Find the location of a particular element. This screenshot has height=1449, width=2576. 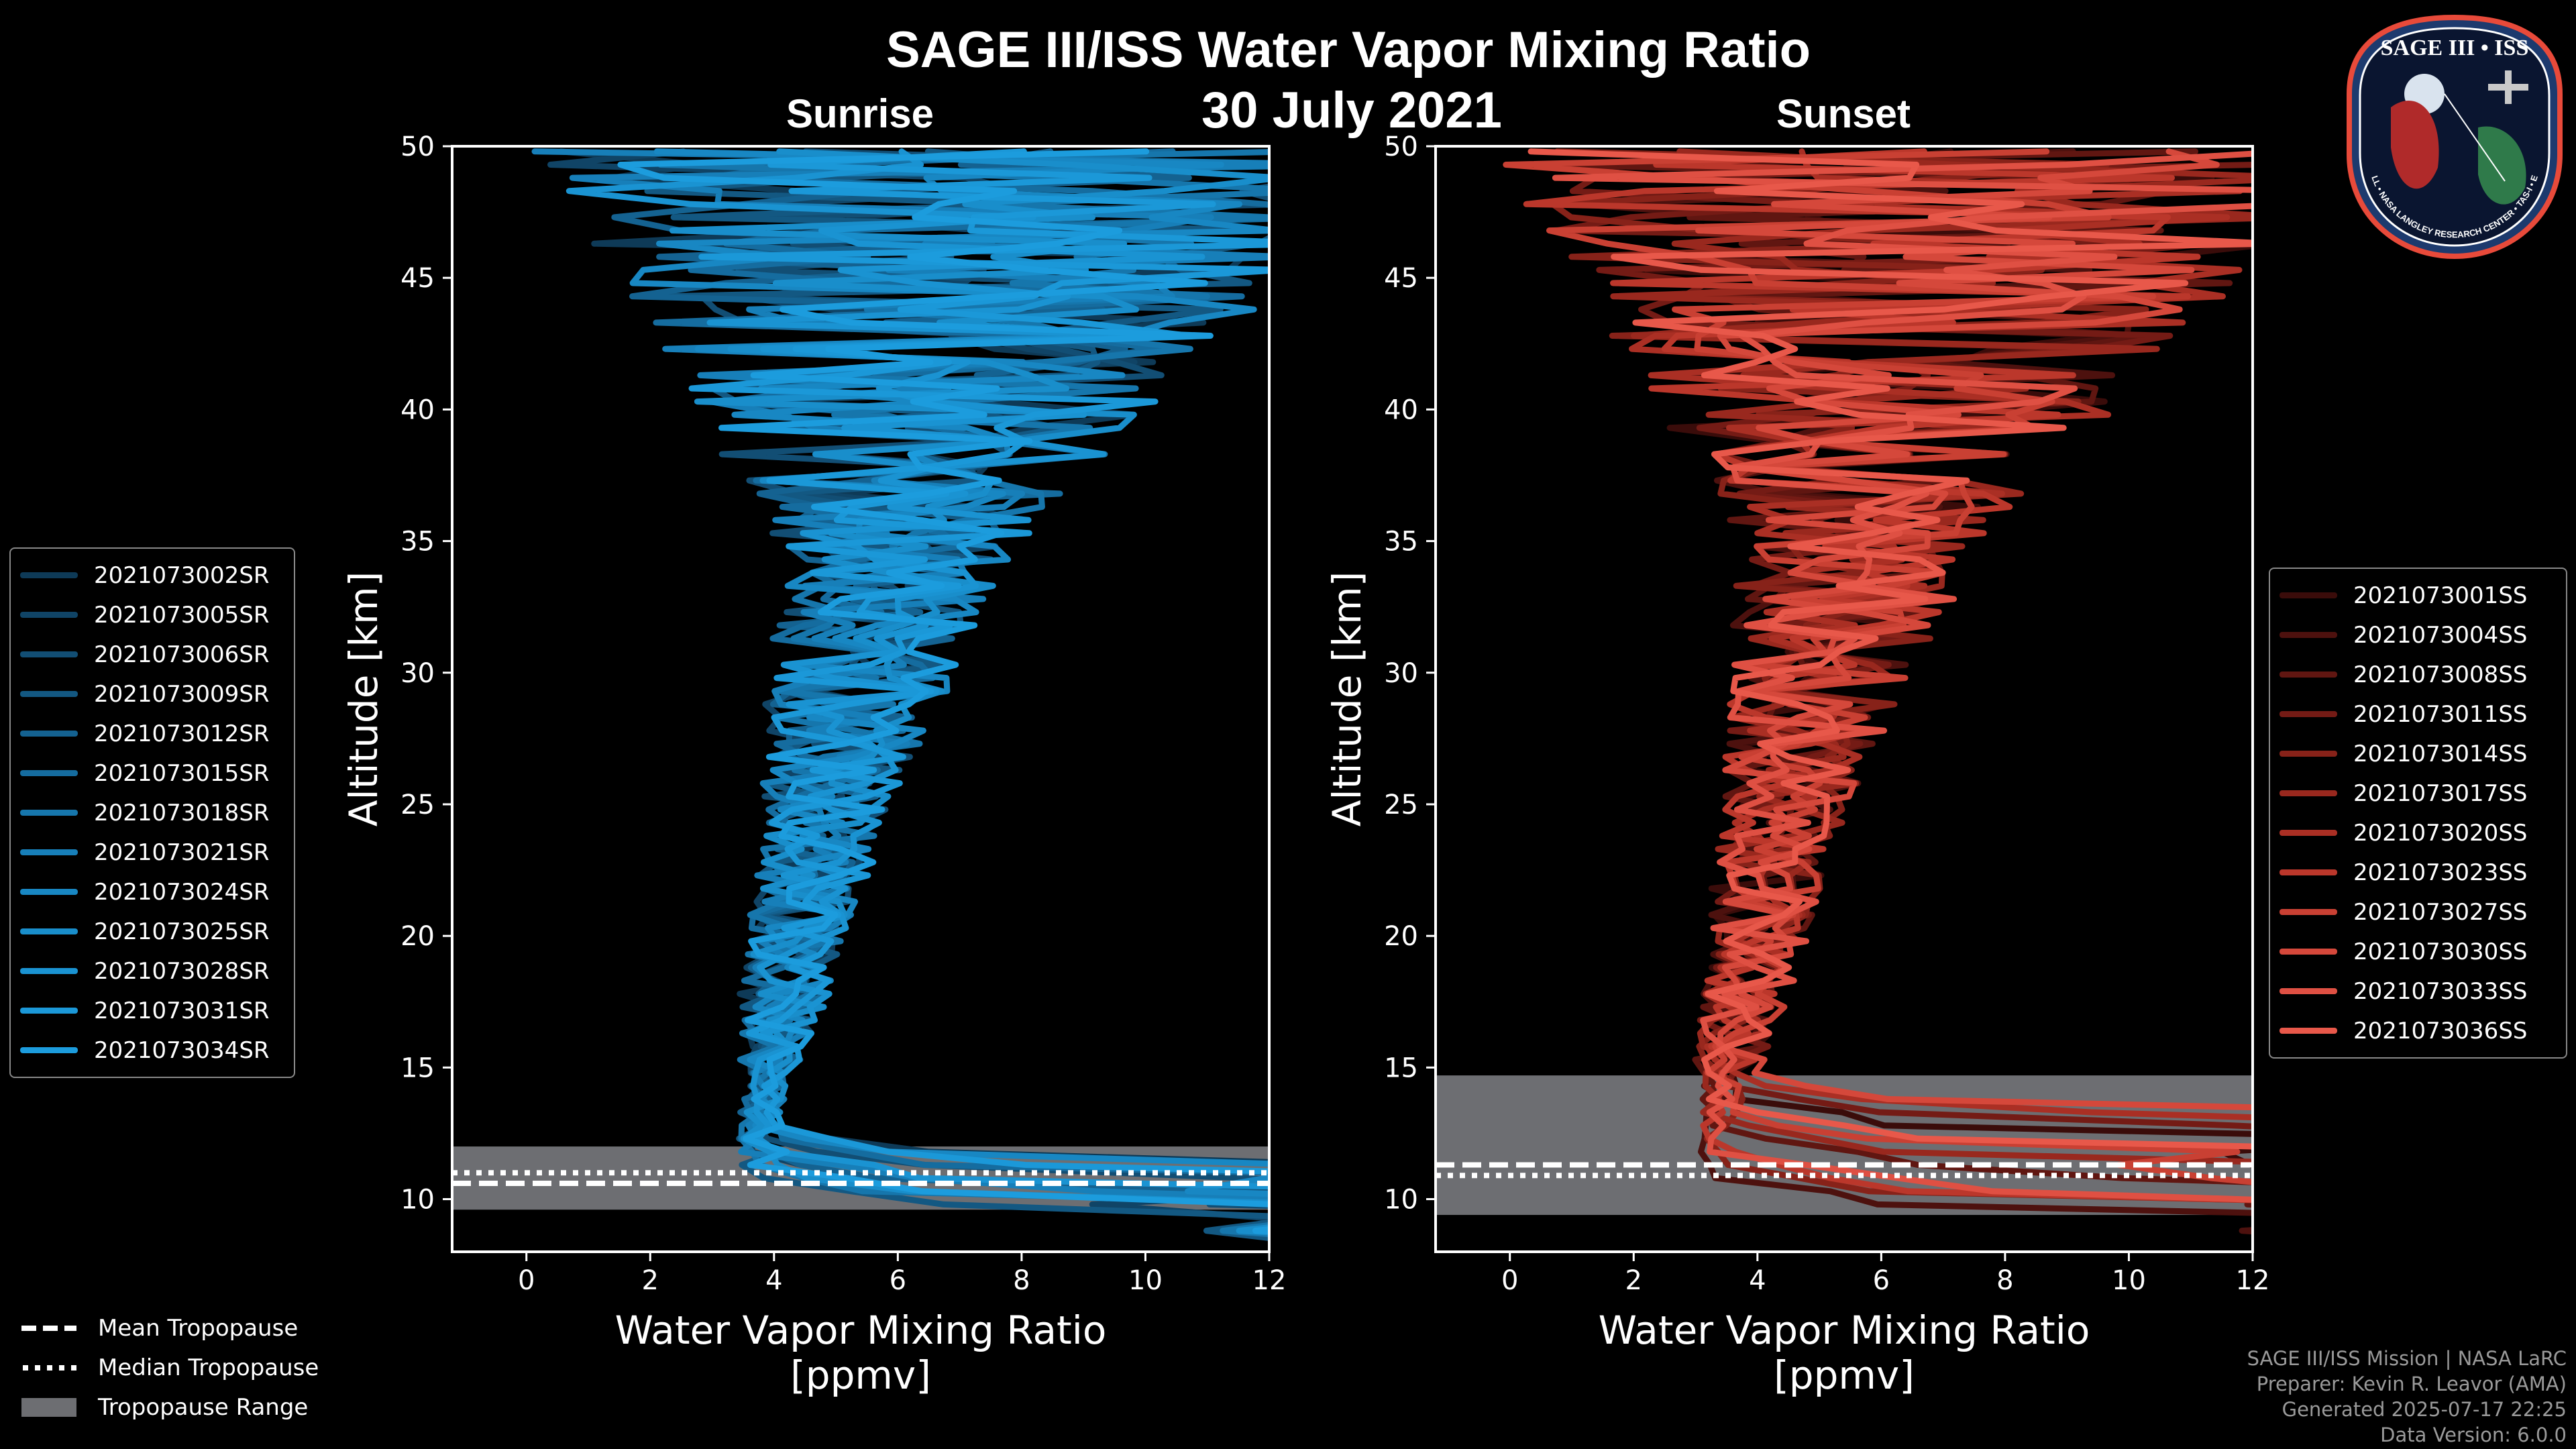

credits-version: Data Version: 6.0.0 is located at coordinates (2473, 1435).